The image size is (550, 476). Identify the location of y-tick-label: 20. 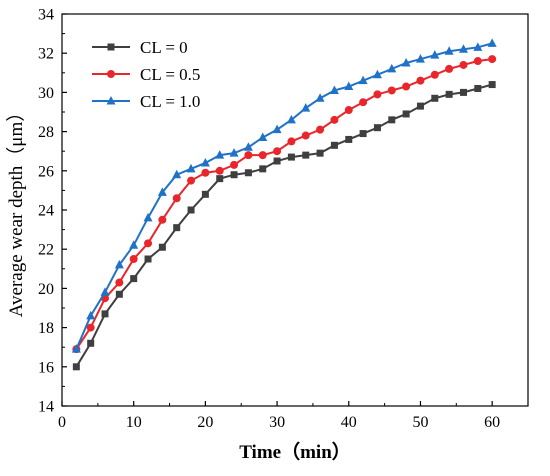
(46, 289).